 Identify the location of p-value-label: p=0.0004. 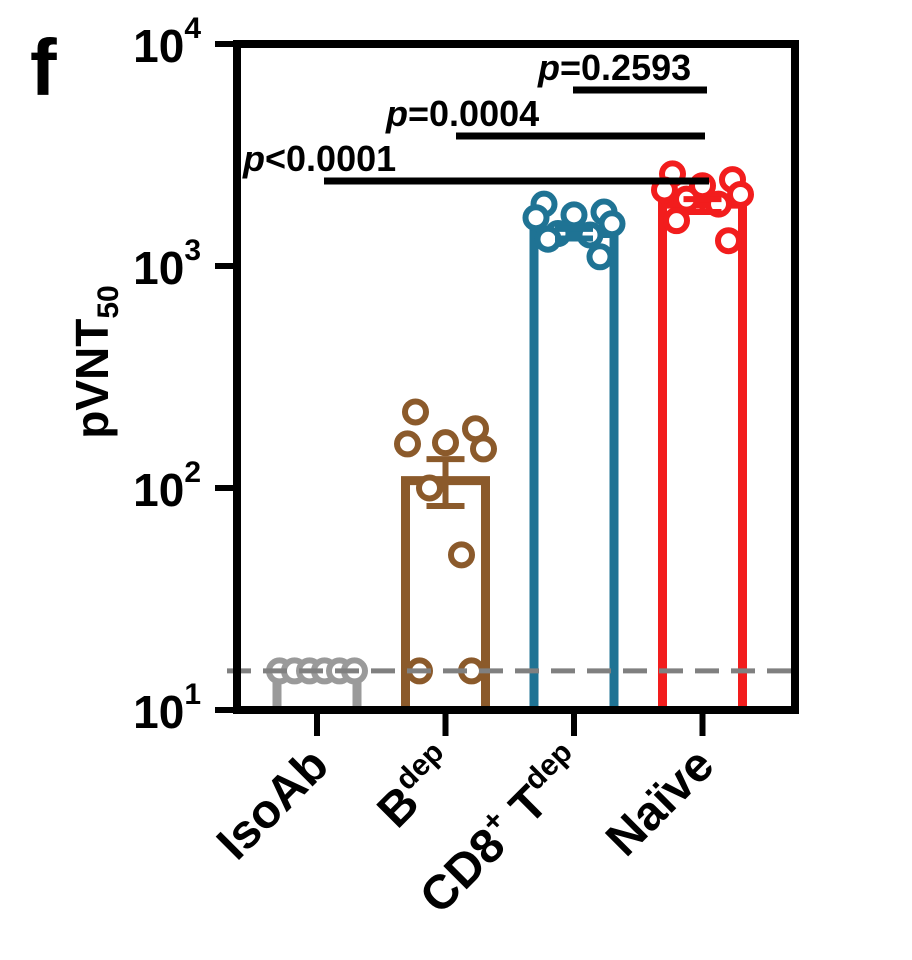
(462, 113).